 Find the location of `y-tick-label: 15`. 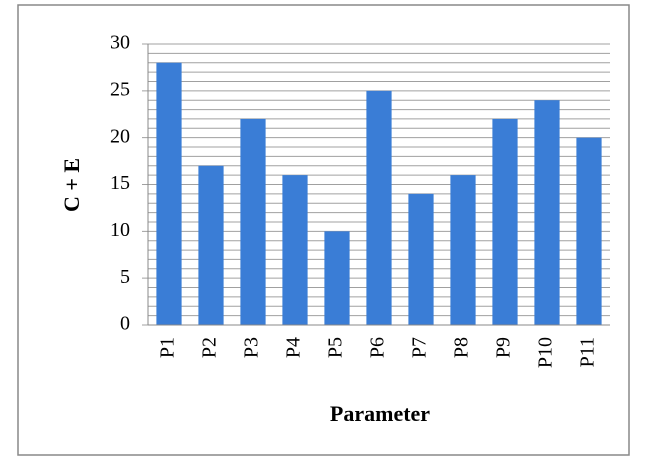

y-tick-label: 15 is located at coordinates (120, 183).